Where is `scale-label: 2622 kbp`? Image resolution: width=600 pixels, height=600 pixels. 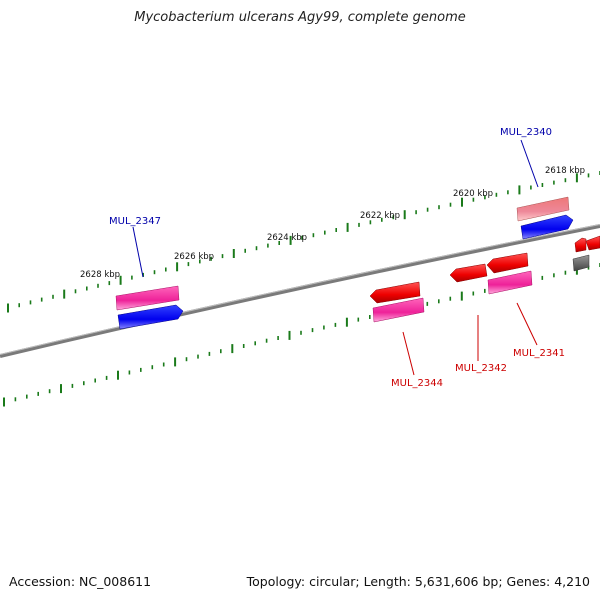 scale-label: 2622 kbp is located at coordinates (380, 216).